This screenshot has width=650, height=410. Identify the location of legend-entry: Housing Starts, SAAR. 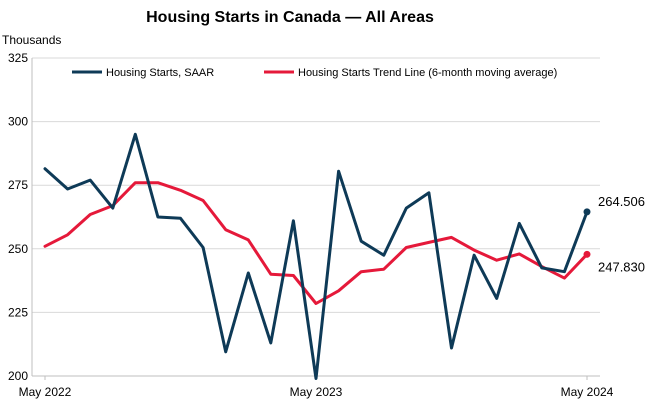
(160, 73).